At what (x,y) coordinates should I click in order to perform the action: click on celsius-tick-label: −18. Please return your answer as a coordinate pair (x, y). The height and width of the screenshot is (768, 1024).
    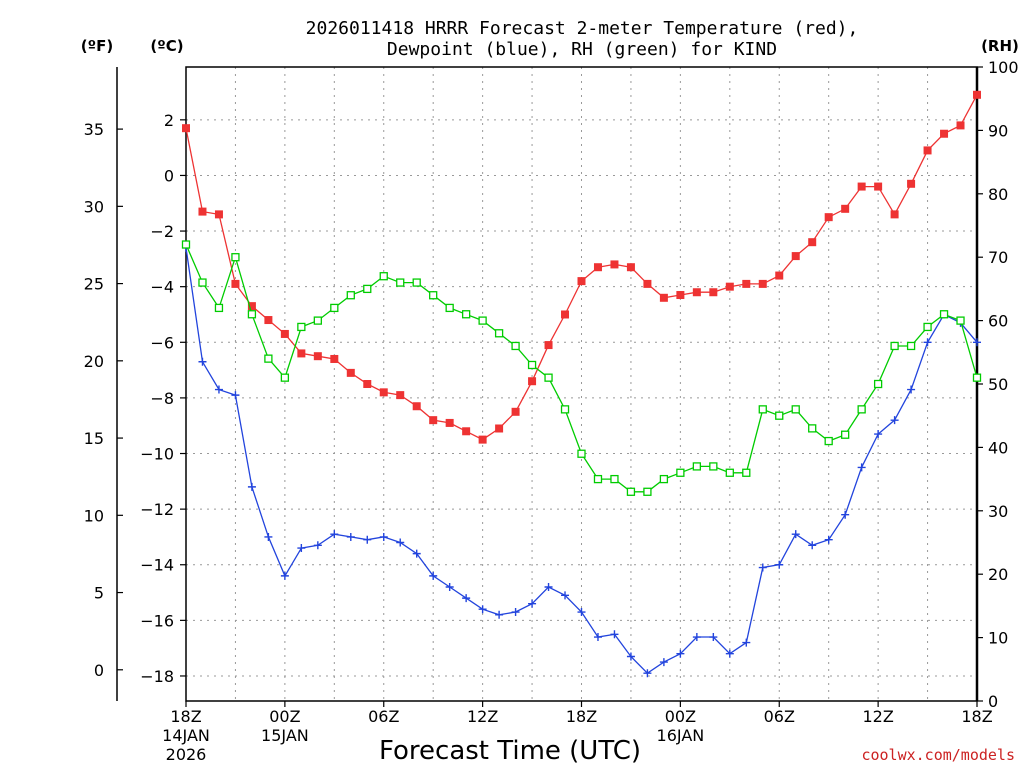
    Looking at the image, I should click on (157, 676).